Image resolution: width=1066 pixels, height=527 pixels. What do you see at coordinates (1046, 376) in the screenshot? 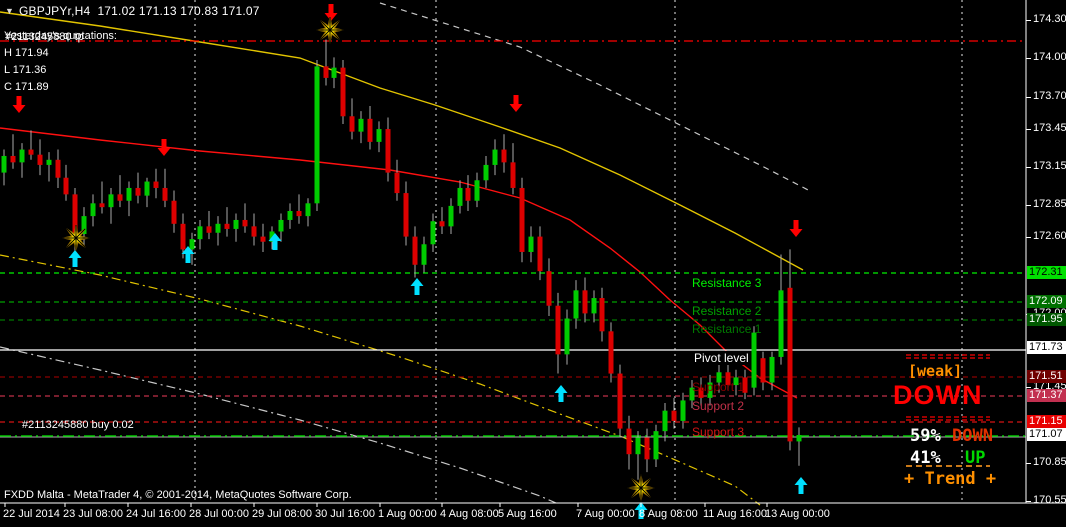
I see `price-marker-box: 171.51` at bounding box center [1046, 376].